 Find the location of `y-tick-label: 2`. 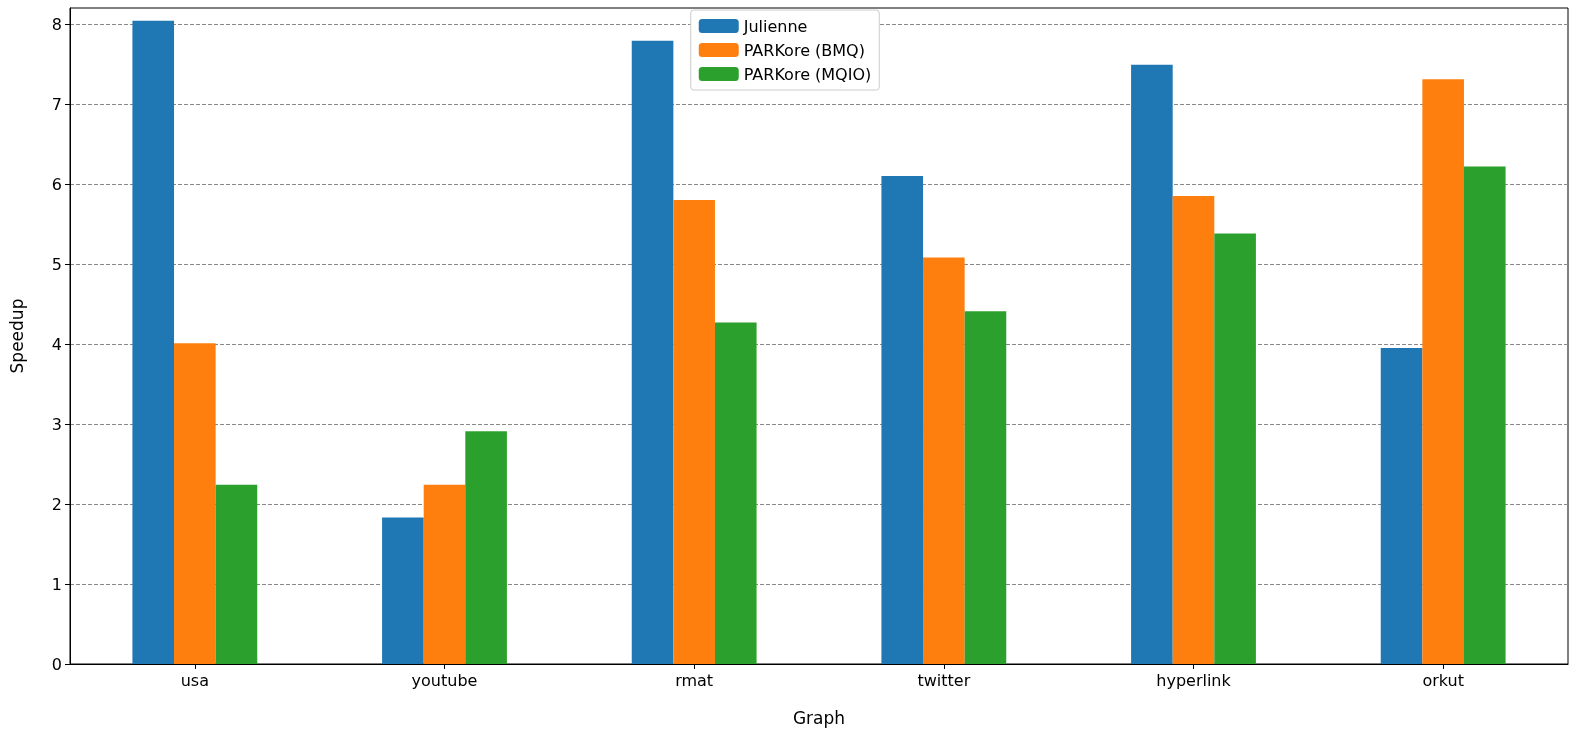

y-tick-label: 2 is located at coordinates (56, 504).